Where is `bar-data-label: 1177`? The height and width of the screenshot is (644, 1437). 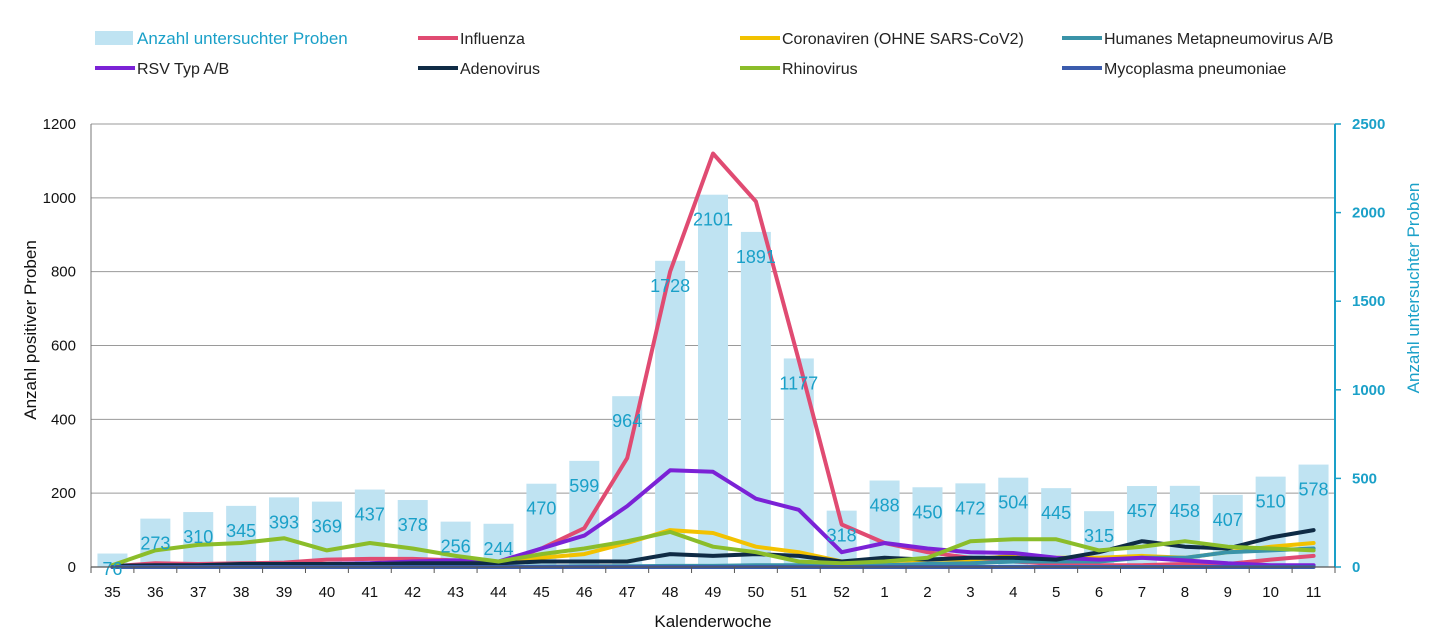
bar-data-label: 1177 is located at coordinates (798, 383).